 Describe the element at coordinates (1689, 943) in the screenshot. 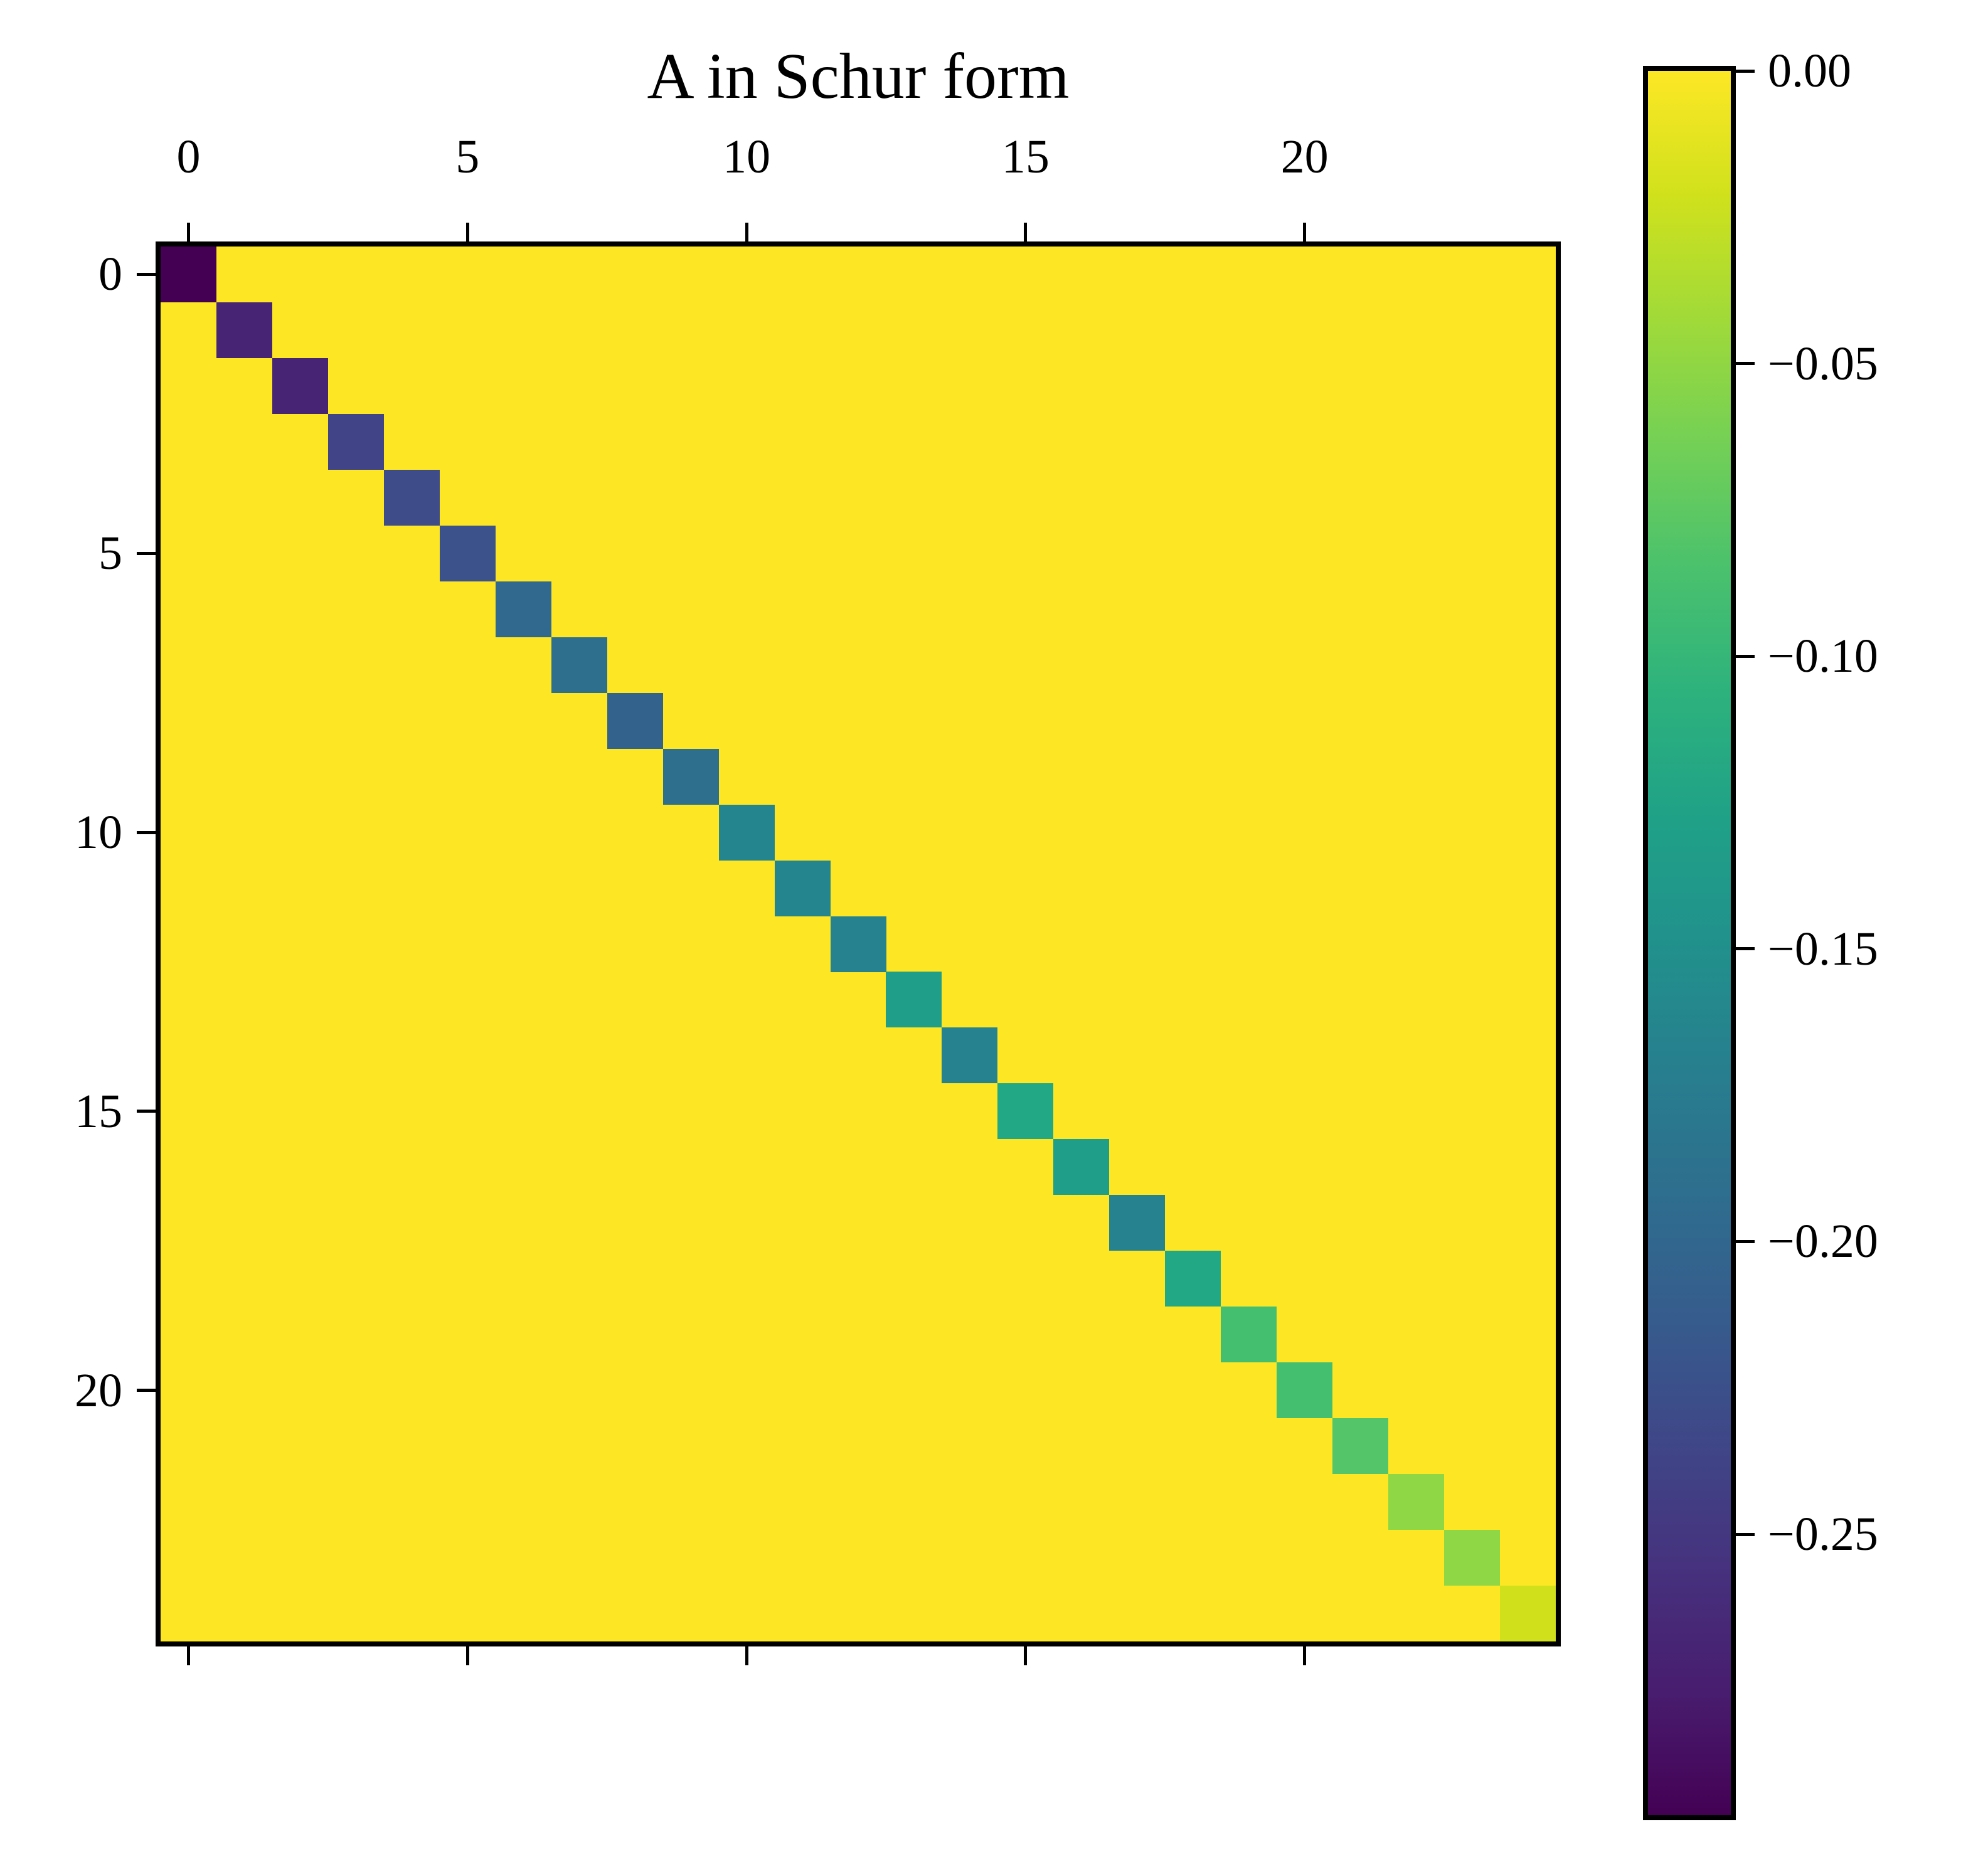

I see `colorbar` at that location.